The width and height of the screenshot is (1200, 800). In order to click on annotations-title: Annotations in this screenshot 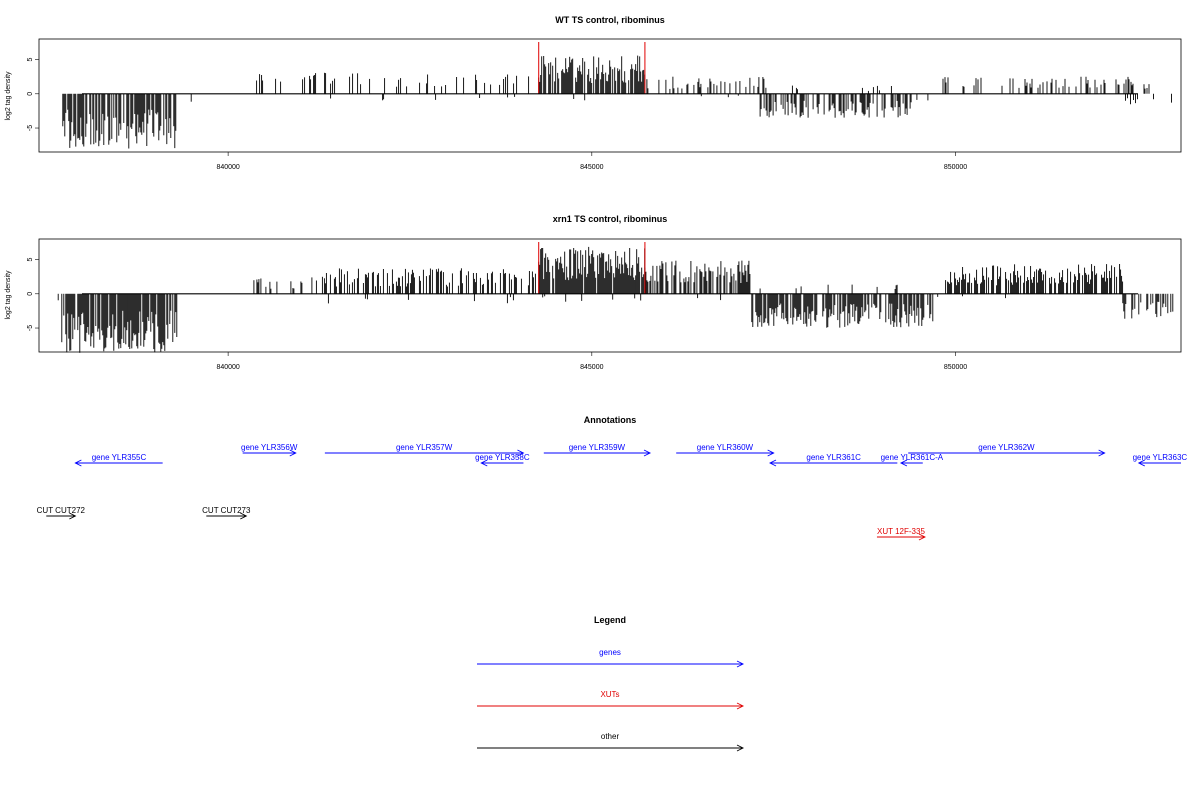, I will do `click(610, 420)`.